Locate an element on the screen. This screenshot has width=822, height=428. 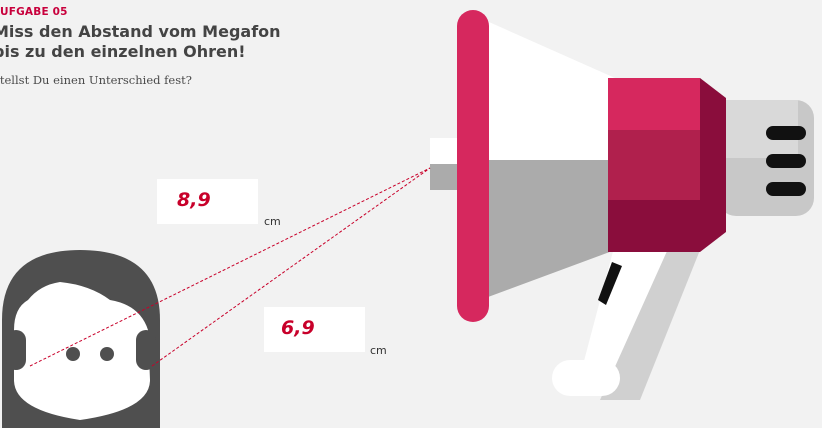
person-head-icon is located at coordinates (81, 339).